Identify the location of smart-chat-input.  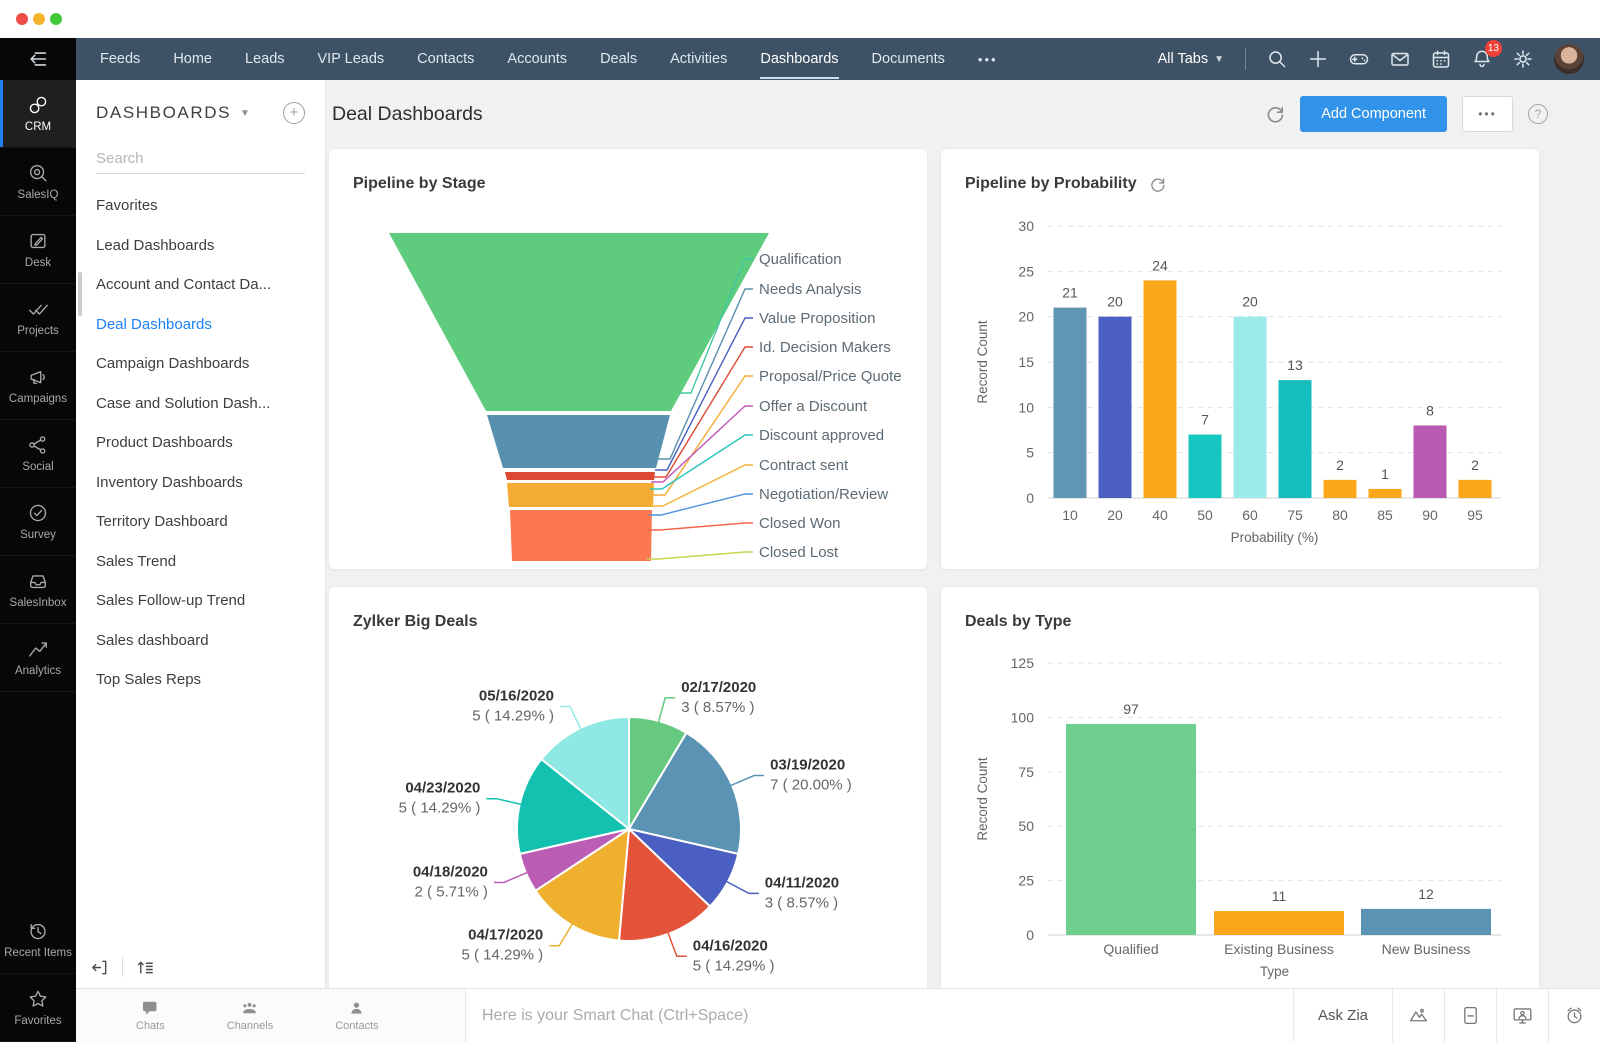
(879, 1015).